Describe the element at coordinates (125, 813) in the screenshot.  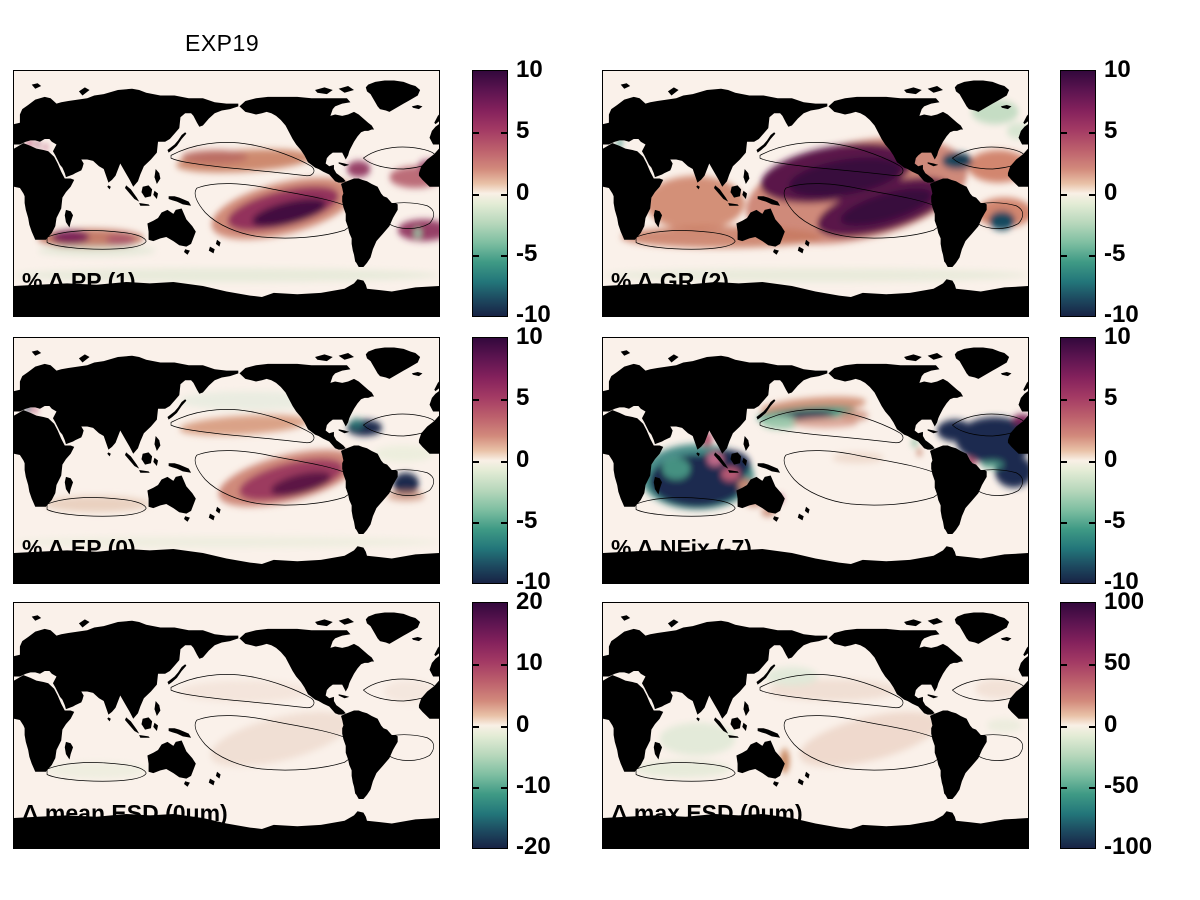
I see `map-label-mean-esd: Δ mean ESD (0um)` at that location.